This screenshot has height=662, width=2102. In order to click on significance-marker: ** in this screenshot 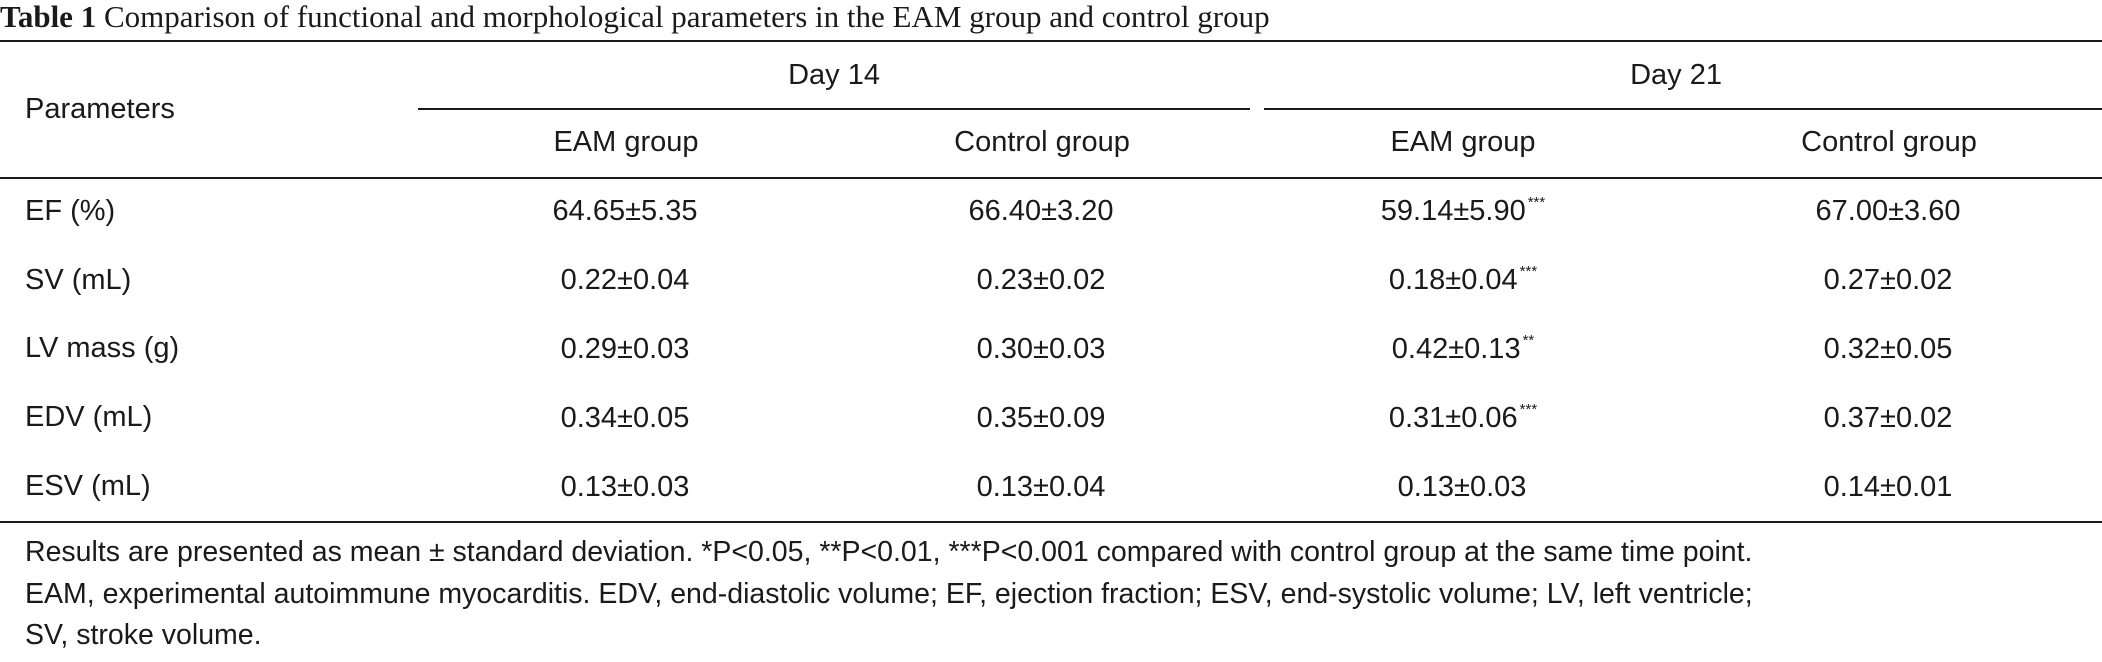, I will do `click(1528, 340)`.